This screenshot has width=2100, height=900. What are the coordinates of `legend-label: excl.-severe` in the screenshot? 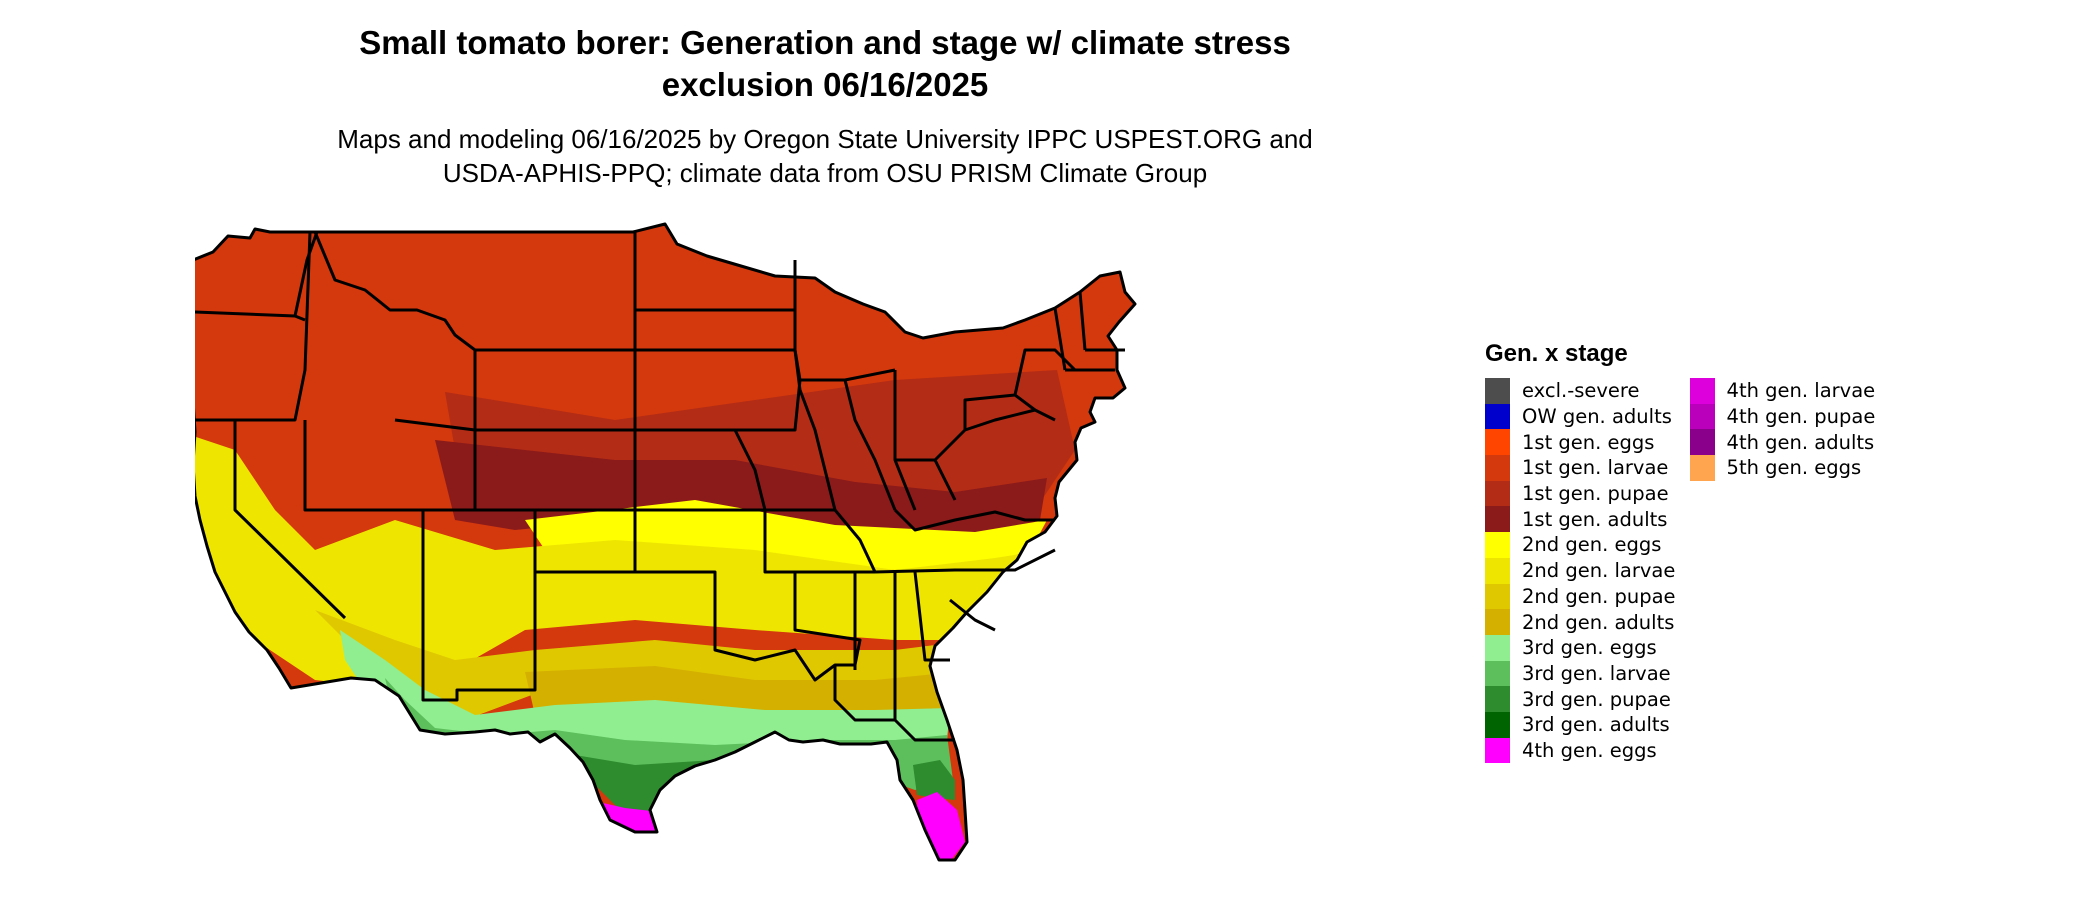 It's located at (1581, 391).